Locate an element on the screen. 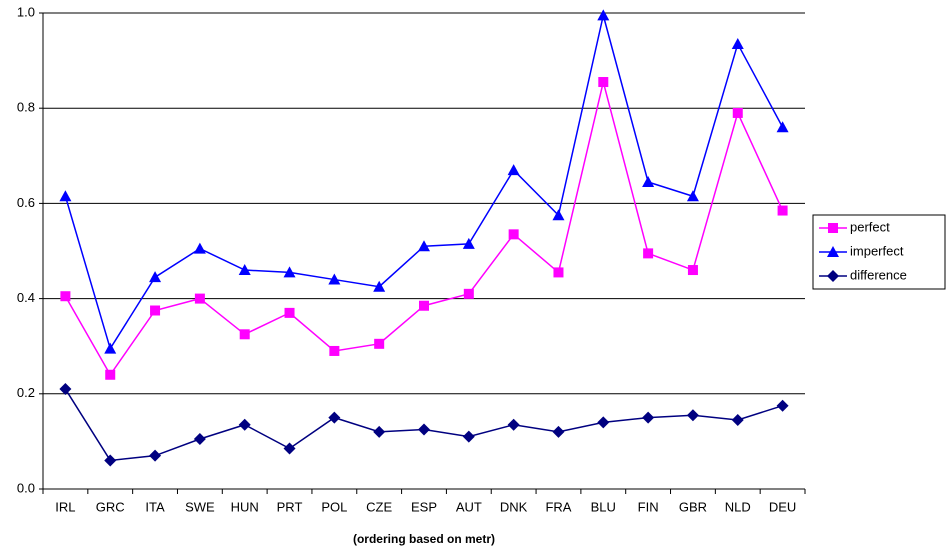  y-tick-label: 0.0 is located at coordinates (26, 487).